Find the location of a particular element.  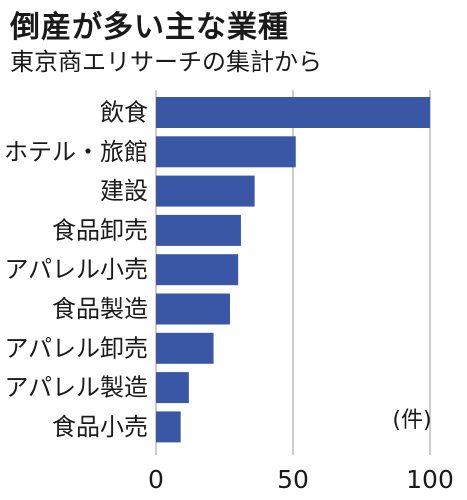

category-label-3: 食品卸売 is located at coordinates (100, 230).